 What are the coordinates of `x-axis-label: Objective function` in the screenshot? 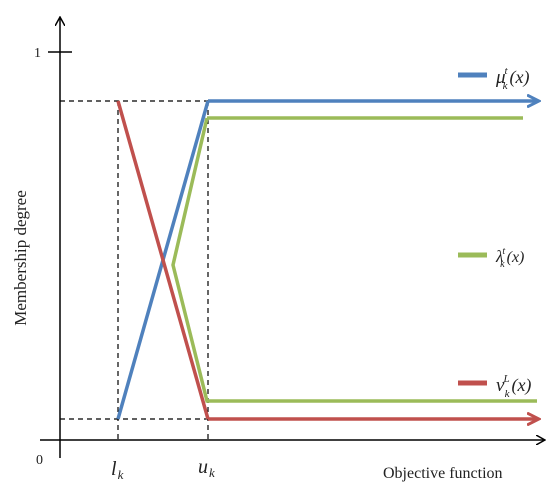 It's located at (443, 473).